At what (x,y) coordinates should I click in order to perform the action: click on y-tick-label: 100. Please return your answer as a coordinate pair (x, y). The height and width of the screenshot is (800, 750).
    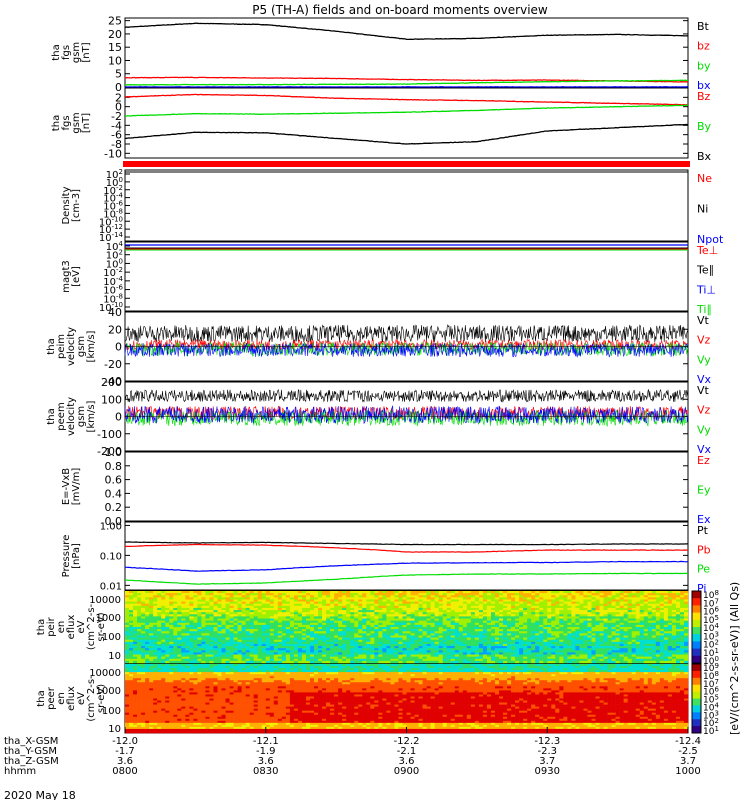
    Looking at the image, I should click on (111, 399).